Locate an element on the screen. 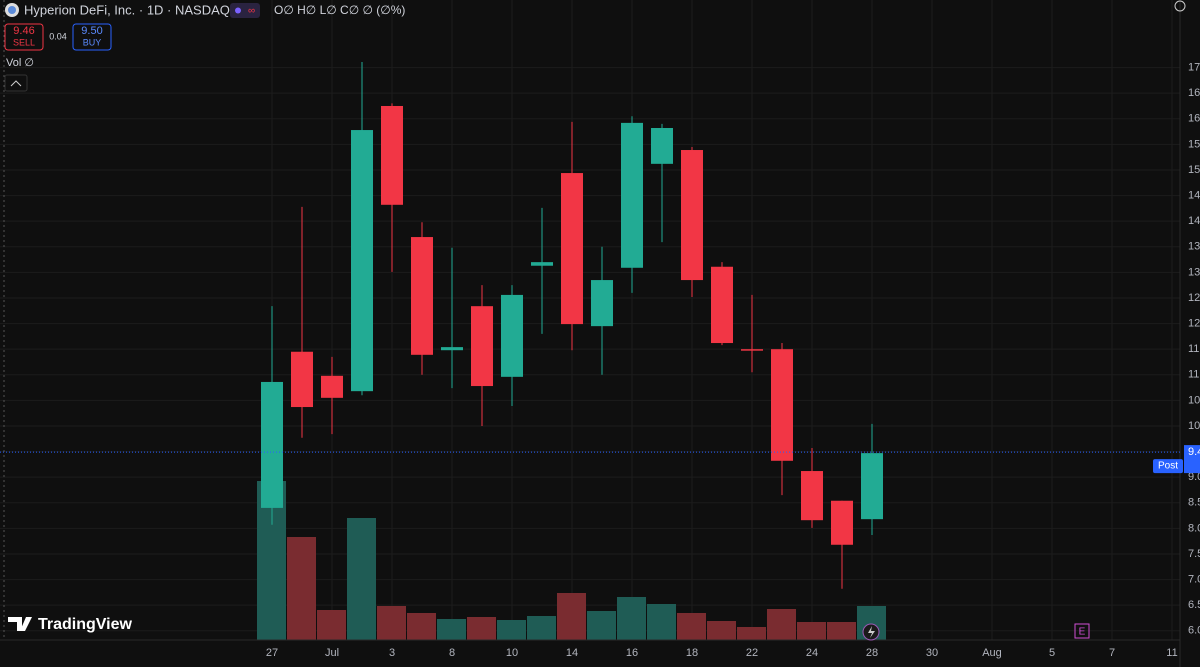 This screenshot has width=1200, height=667. post-badge-label: Post is located at coordinates (1168, 466).